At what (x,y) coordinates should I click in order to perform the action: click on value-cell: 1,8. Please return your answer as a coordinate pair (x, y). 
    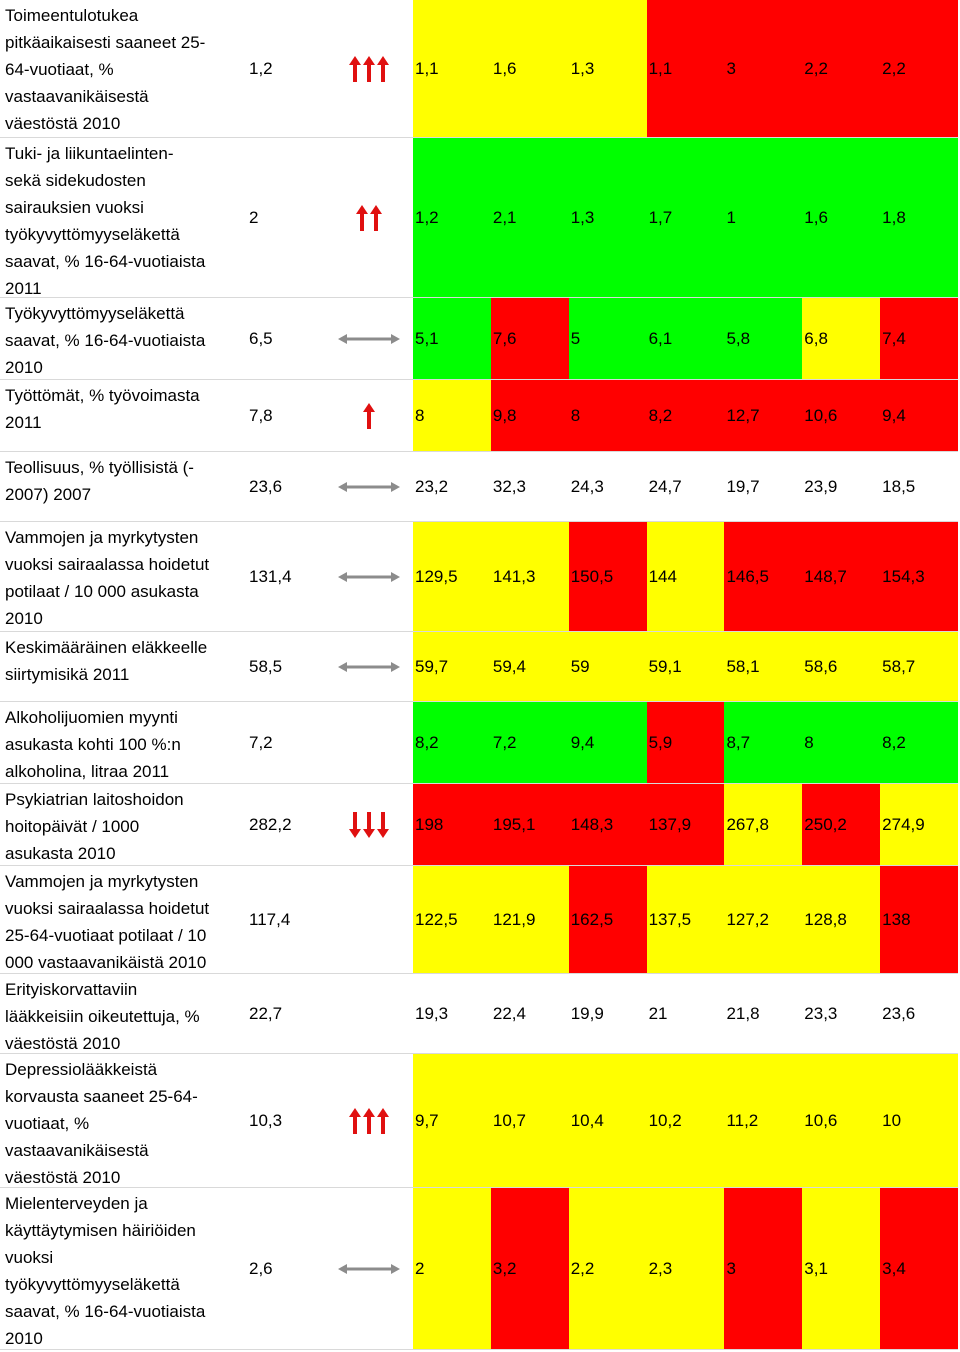
    Looking at the image, I should click on (919, 217).